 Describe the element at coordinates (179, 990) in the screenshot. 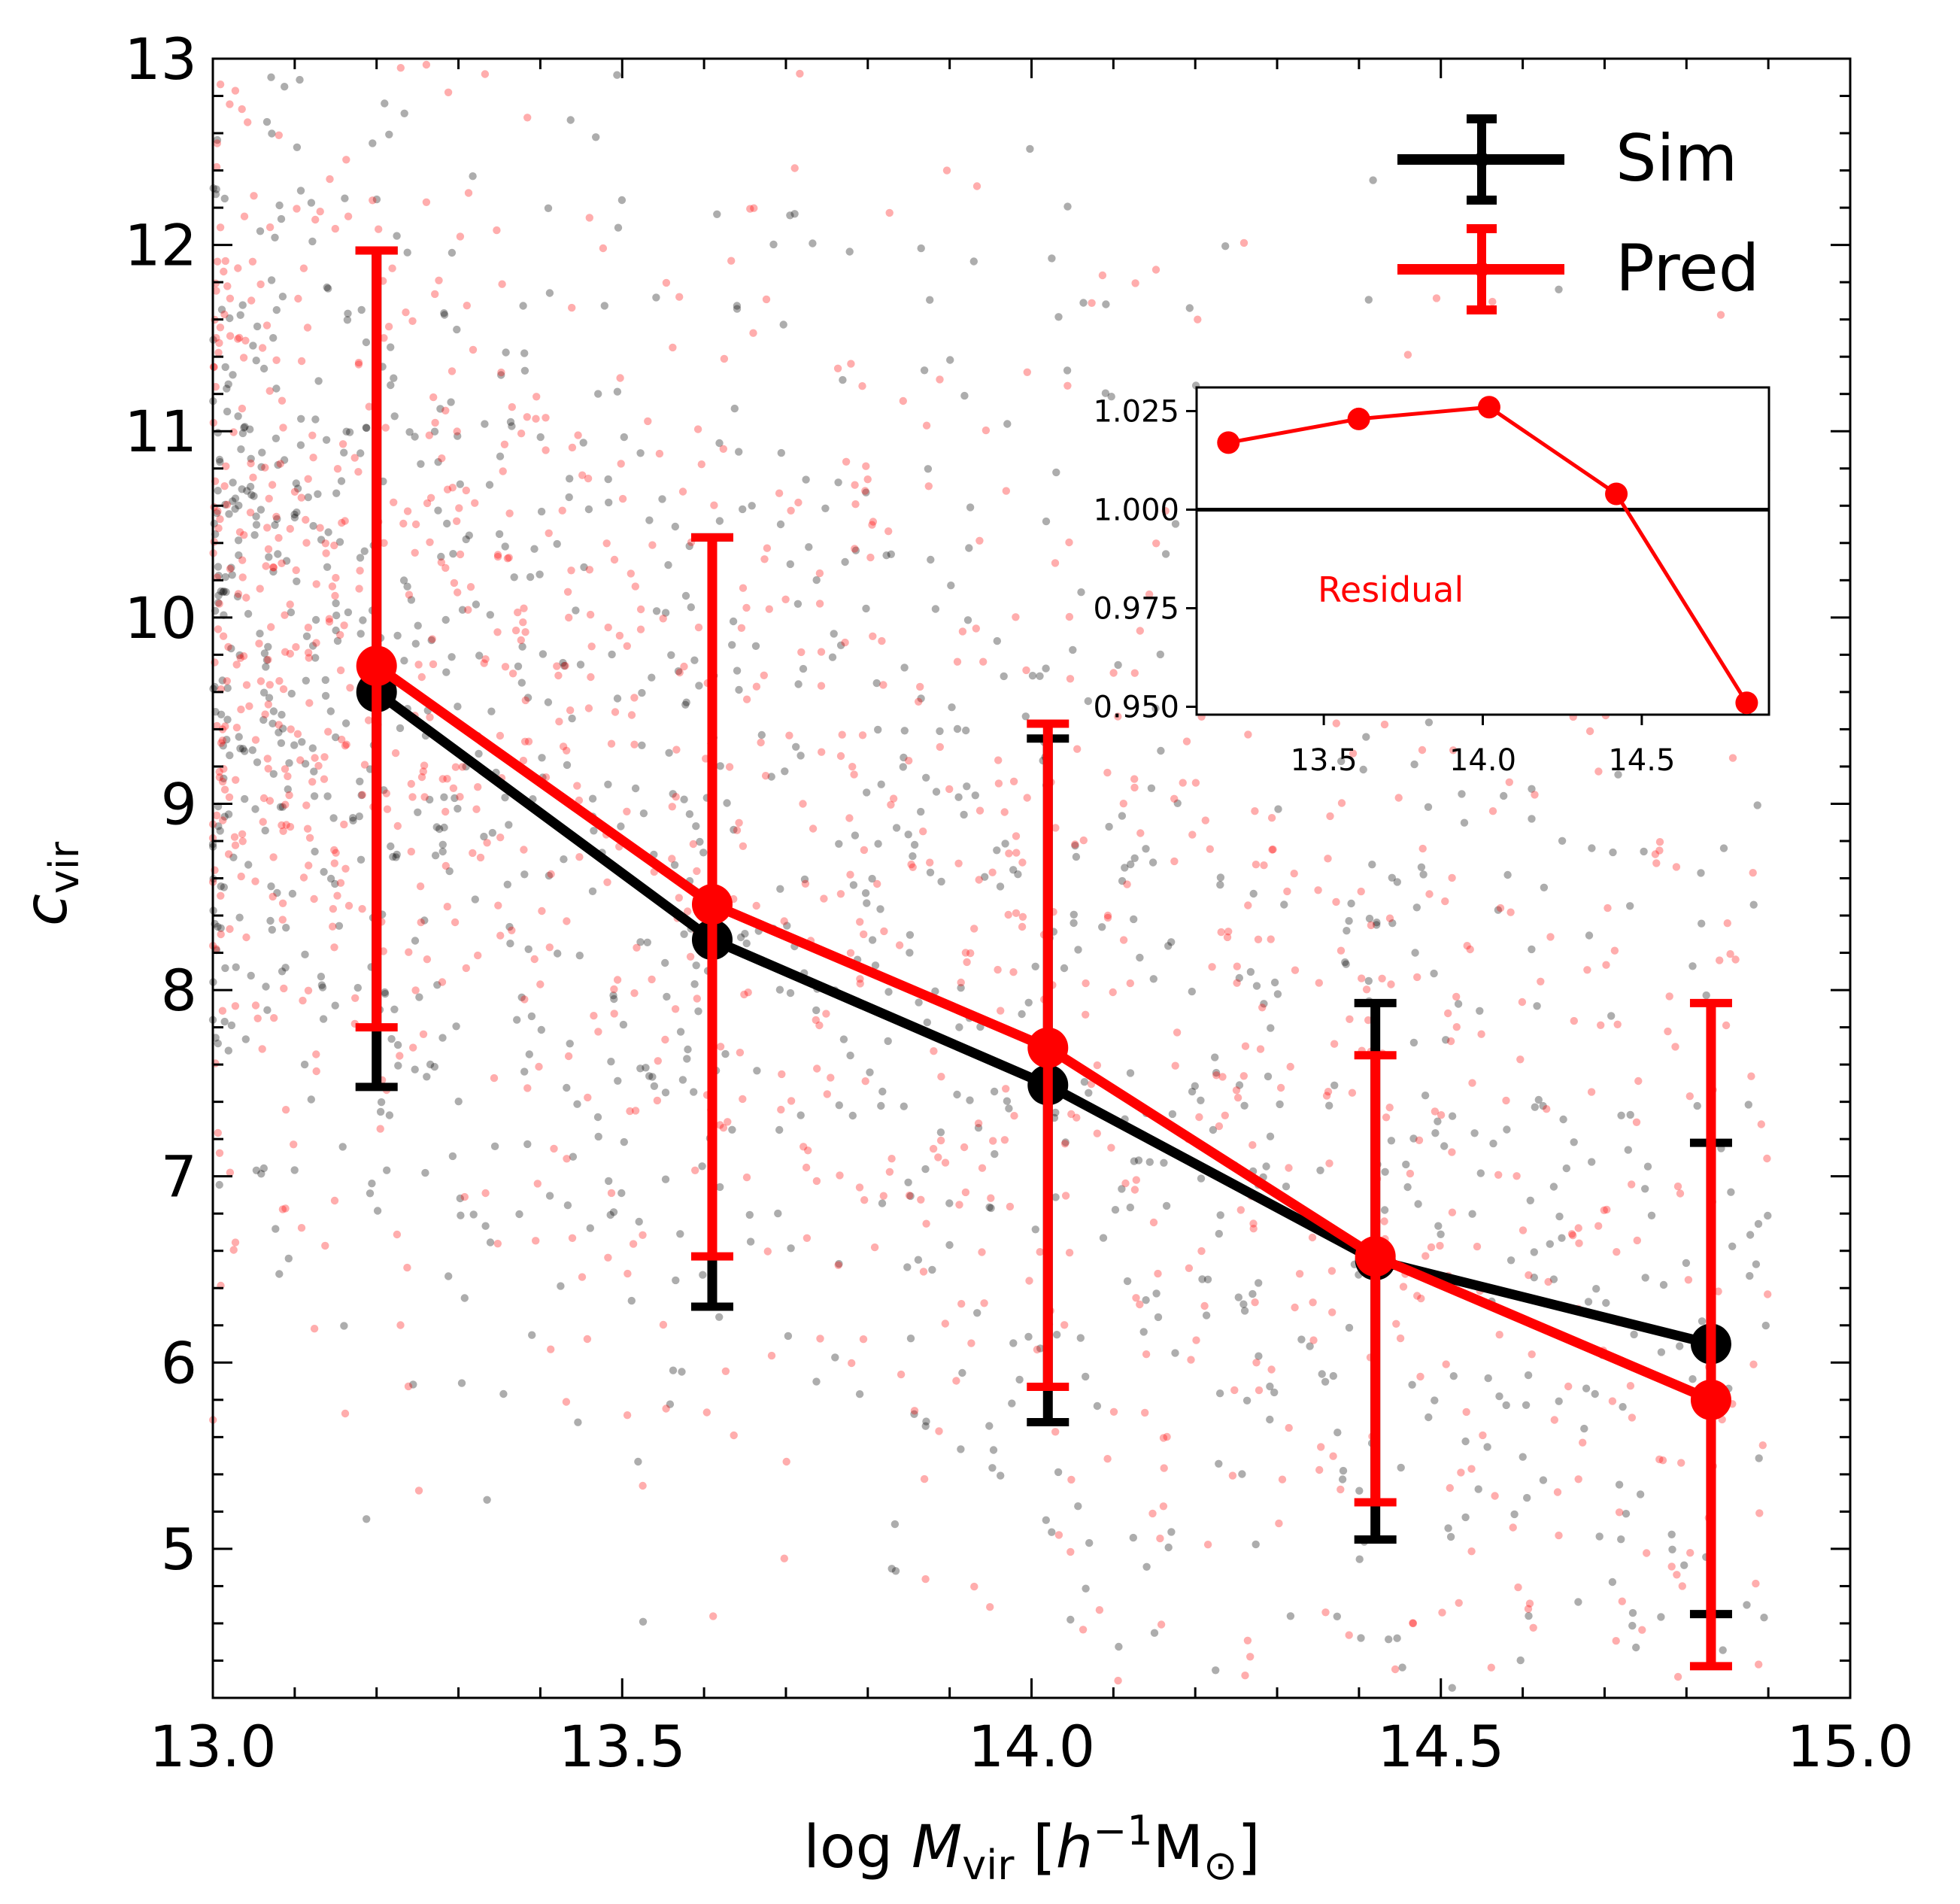

I see `y-tick-label: 8` at that location.